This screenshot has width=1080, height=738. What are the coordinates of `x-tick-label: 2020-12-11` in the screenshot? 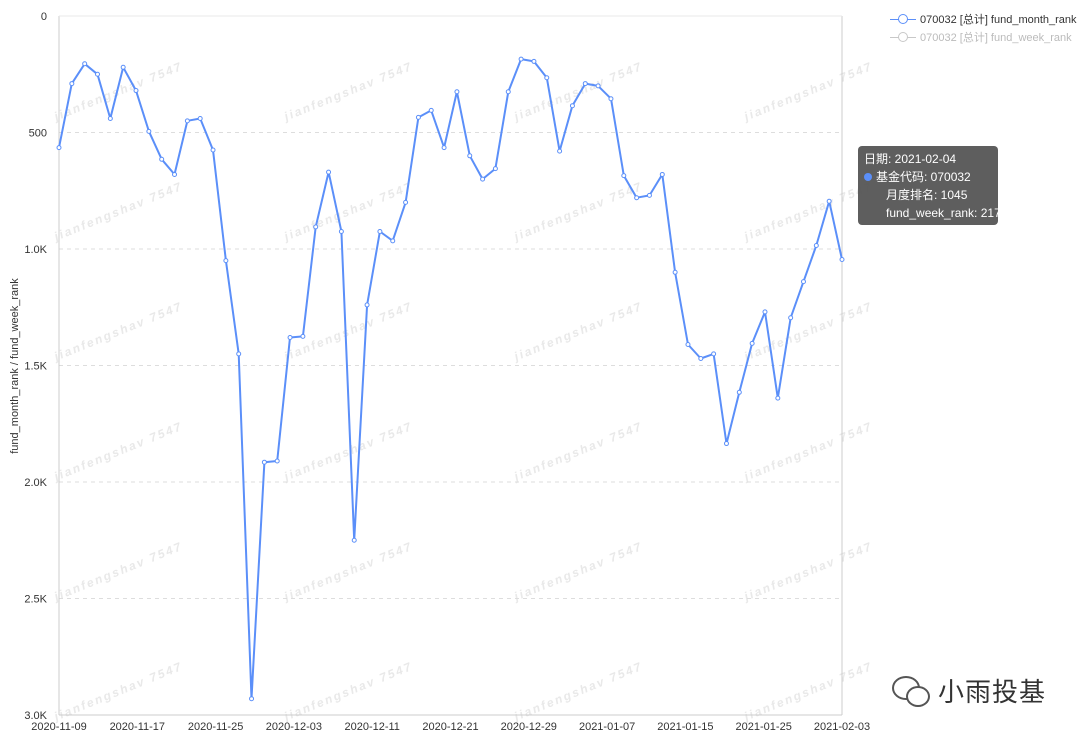 It's located at (371, 727).